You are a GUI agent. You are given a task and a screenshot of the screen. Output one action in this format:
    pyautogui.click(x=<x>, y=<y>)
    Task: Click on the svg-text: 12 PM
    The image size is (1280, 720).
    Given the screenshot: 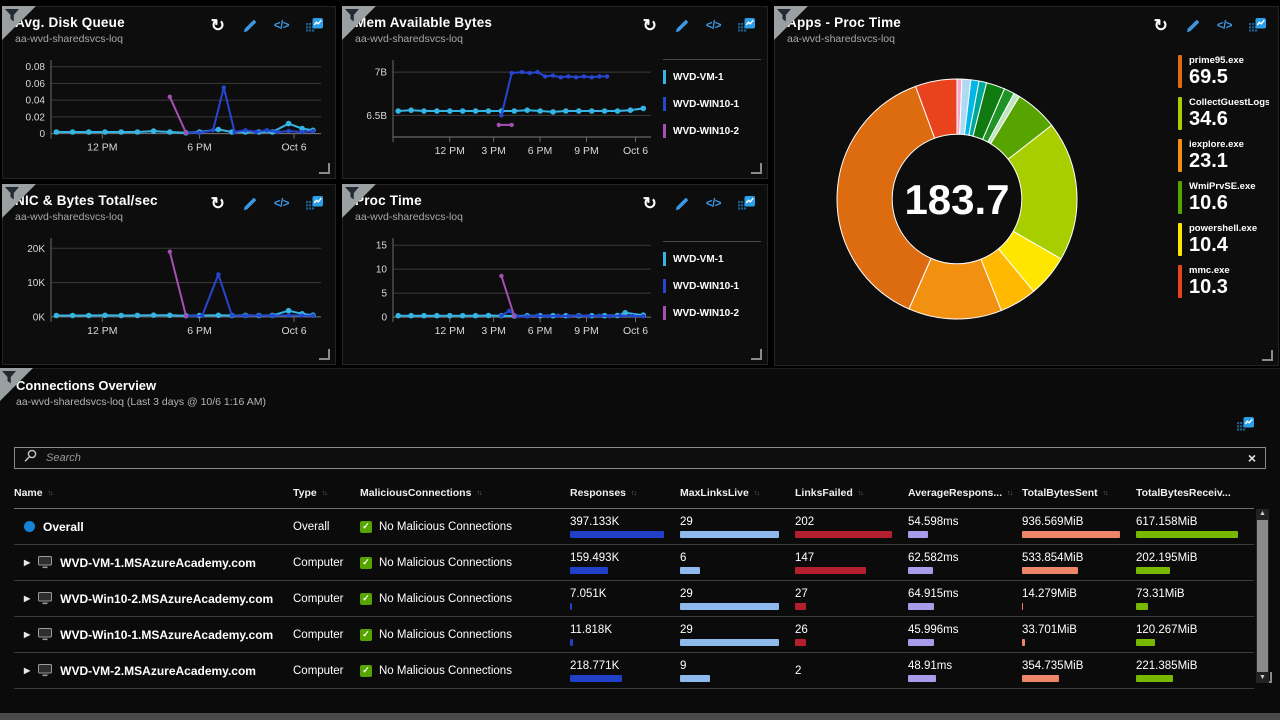 What is the action you would take?
    pyautogui.click(x=102, y=331)
    